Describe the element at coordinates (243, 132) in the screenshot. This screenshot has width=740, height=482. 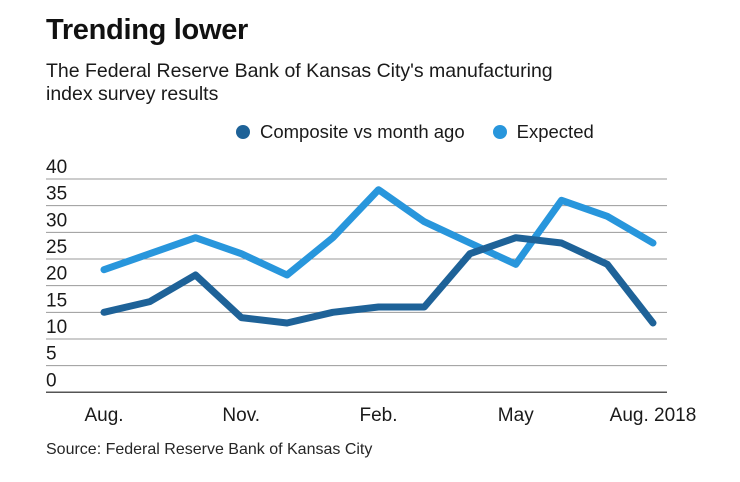
I see `composite-legend-dot-icon` at that location.